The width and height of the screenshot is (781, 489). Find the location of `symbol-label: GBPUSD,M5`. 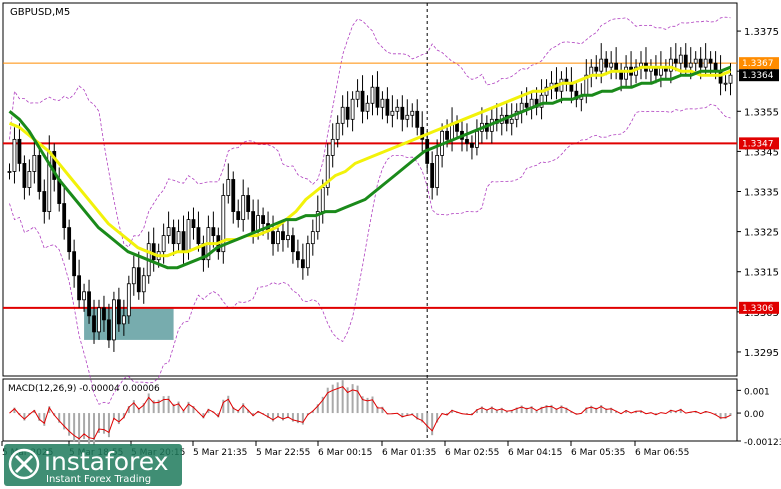

symbol-label: GBPUSD,M5 is located at coordinates (40, 12).